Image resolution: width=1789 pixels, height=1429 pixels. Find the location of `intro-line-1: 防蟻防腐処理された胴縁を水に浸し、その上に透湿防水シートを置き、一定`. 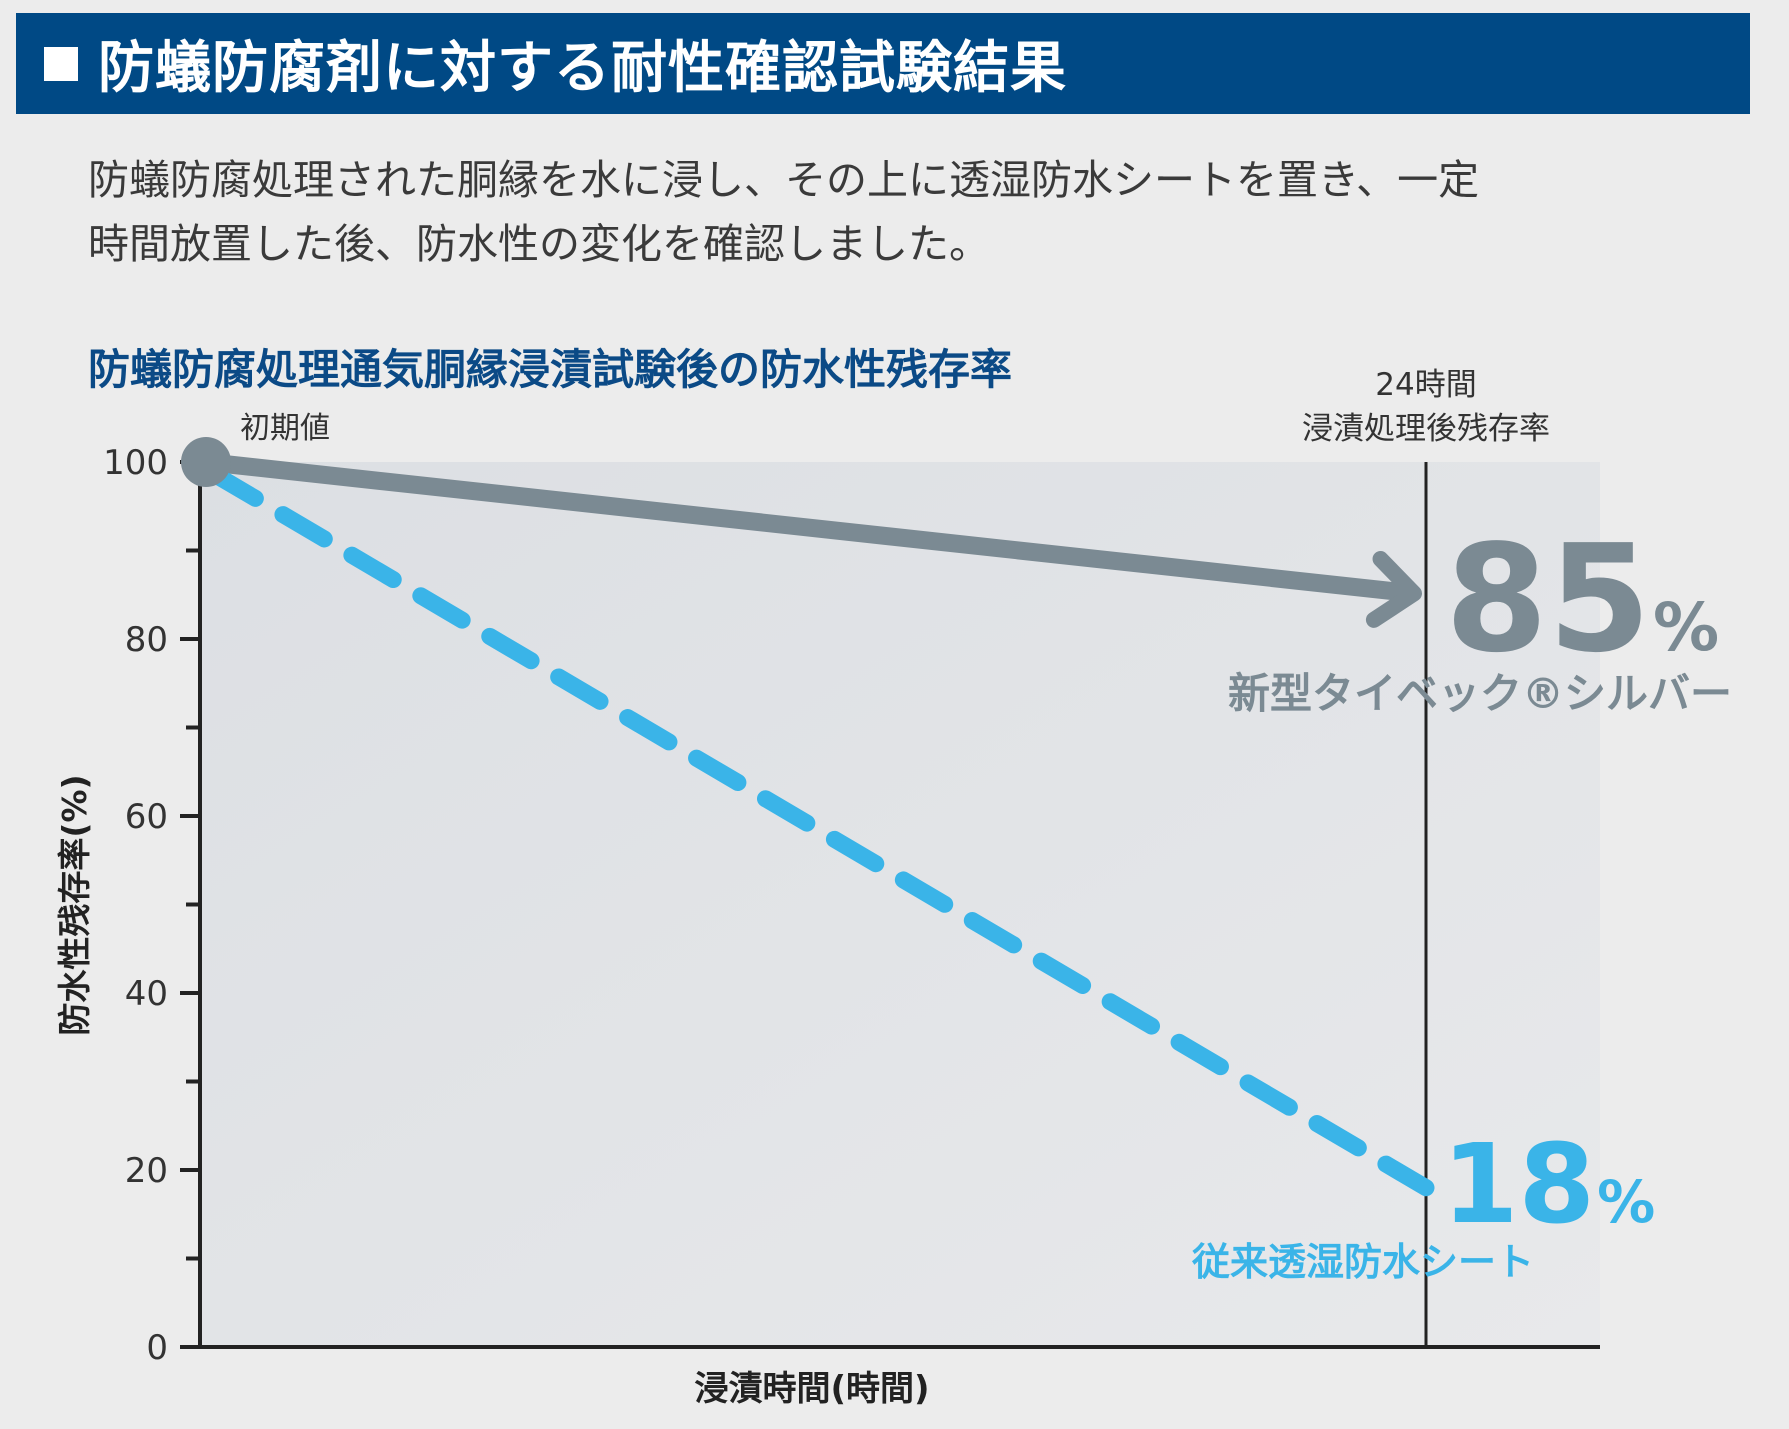

intro-line-1: 防蟻防腐処理された胴縁を水に浸し、その上に透湿防水シートを置き、一定 is located at coordinates (784, 180).